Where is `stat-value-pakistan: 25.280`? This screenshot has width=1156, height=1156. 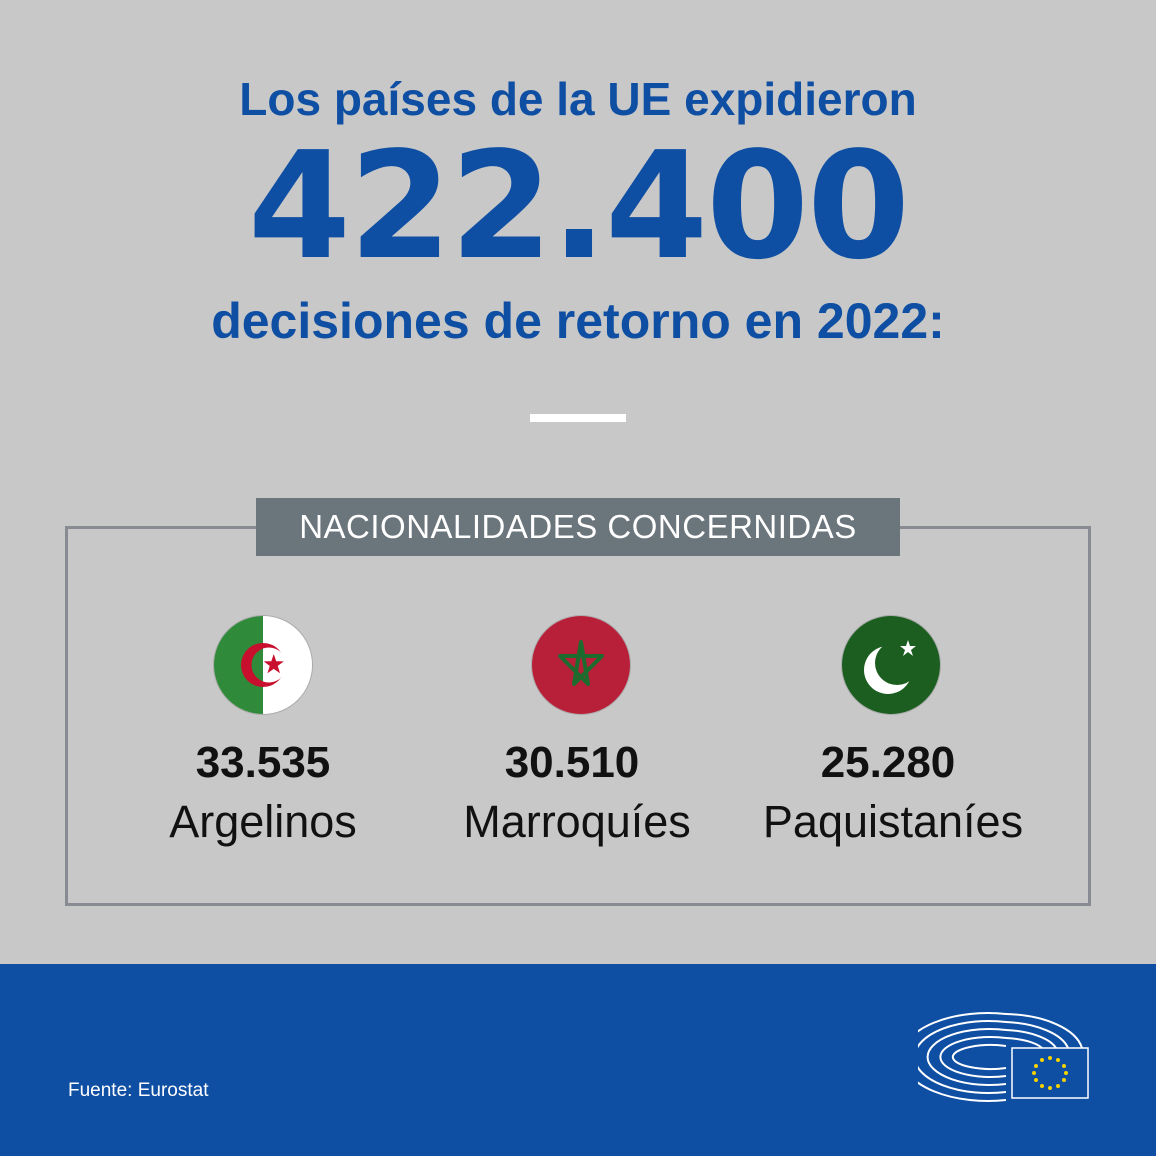 stat-value-pakistan: 25.280 is located at coordinates (888, 762).